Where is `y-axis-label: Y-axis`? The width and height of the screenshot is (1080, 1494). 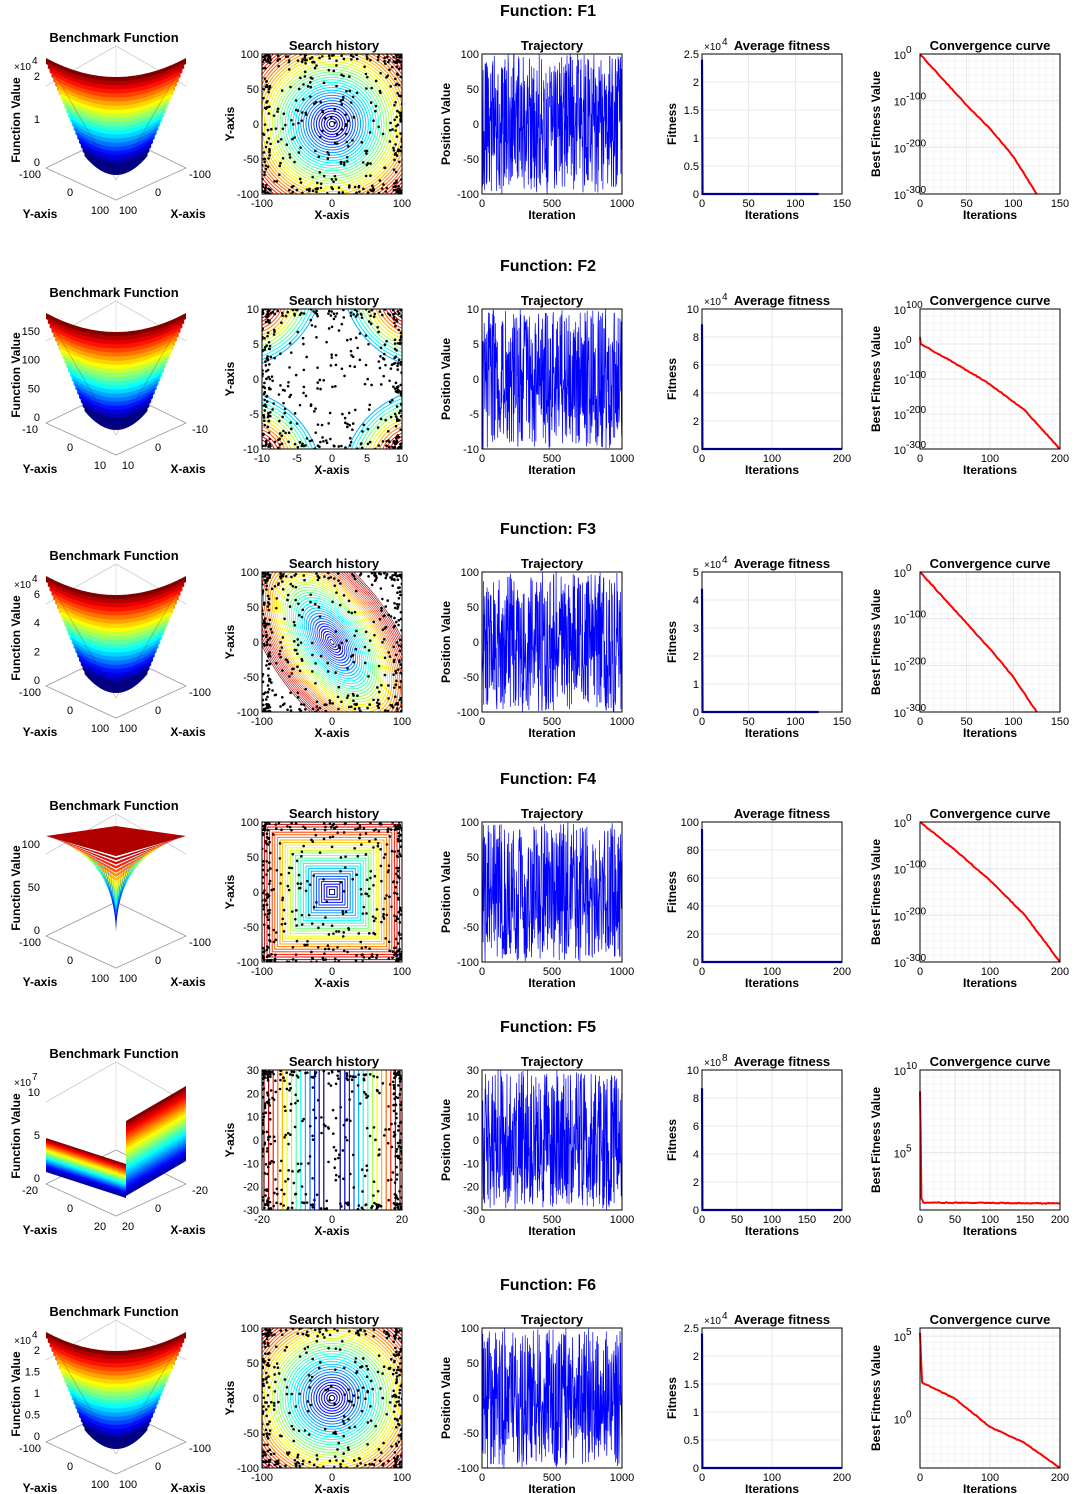
y-axis-label: Y-axis is located at coordinates (230, 123).